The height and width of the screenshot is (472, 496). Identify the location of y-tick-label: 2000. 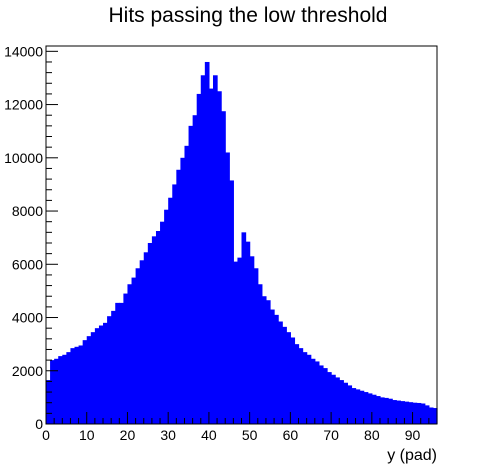
(27, 371).